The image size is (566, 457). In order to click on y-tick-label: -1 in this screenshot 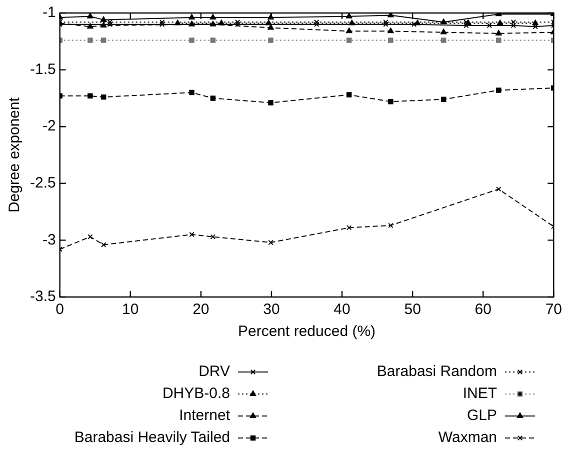, I will do `click(49, 13)`.